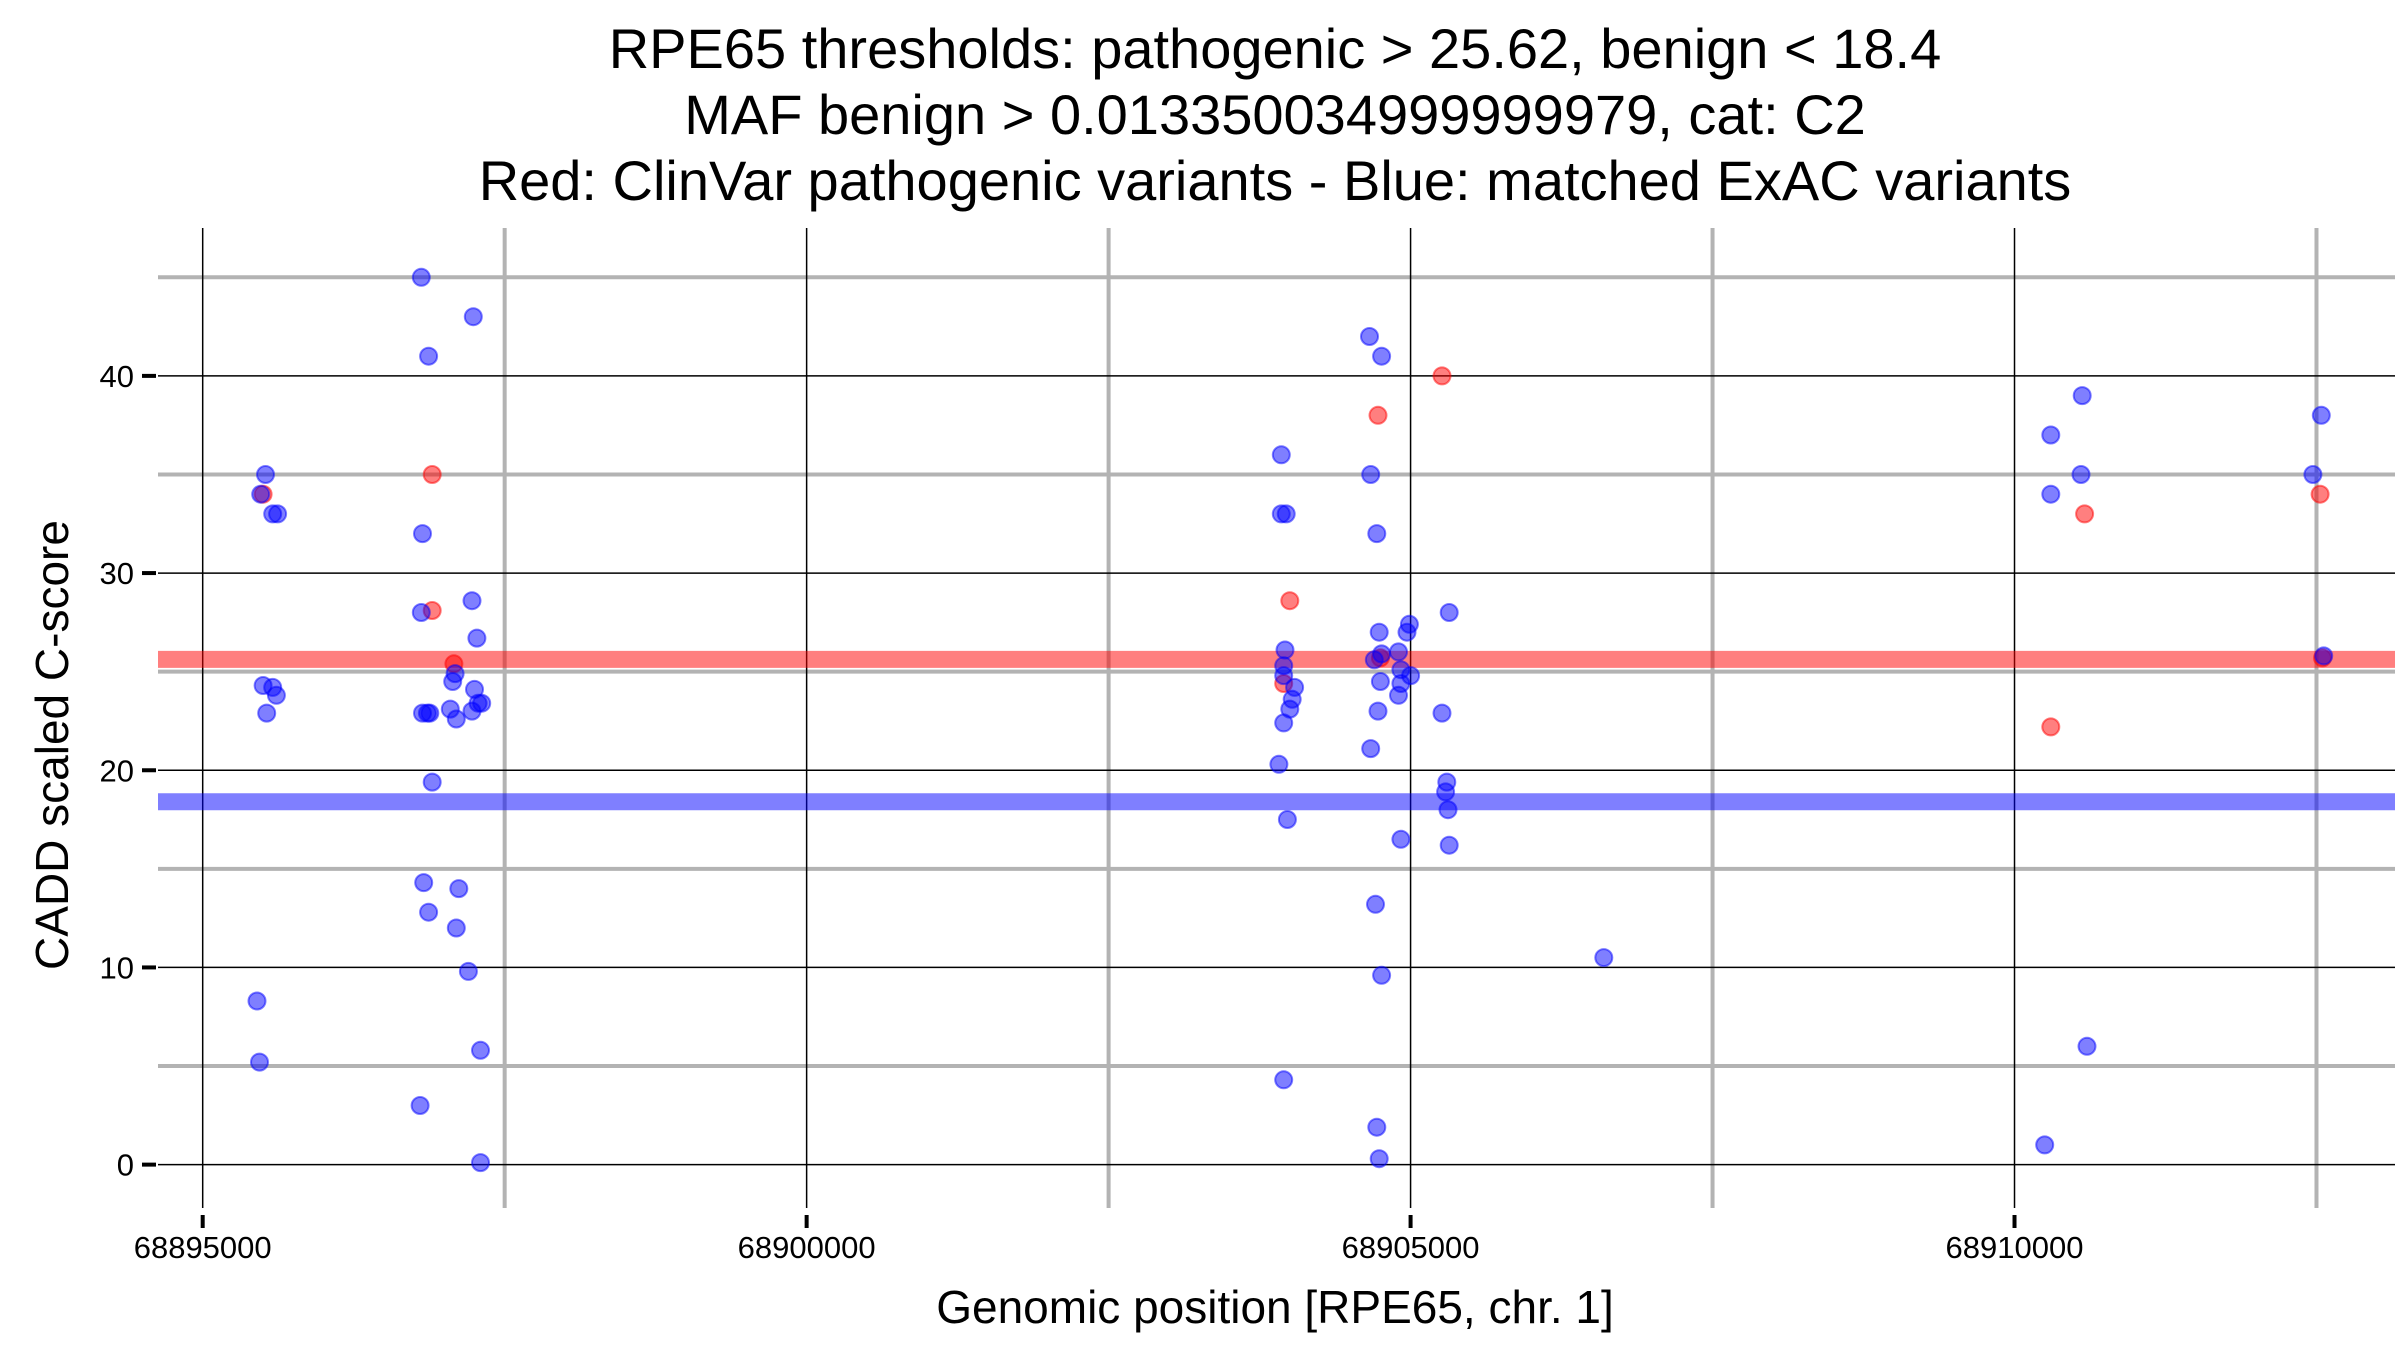 Image resolution: width=2400 pixels, height=1350 pixels. I want to click on y-tick-label: 0, so click(125, 1165).